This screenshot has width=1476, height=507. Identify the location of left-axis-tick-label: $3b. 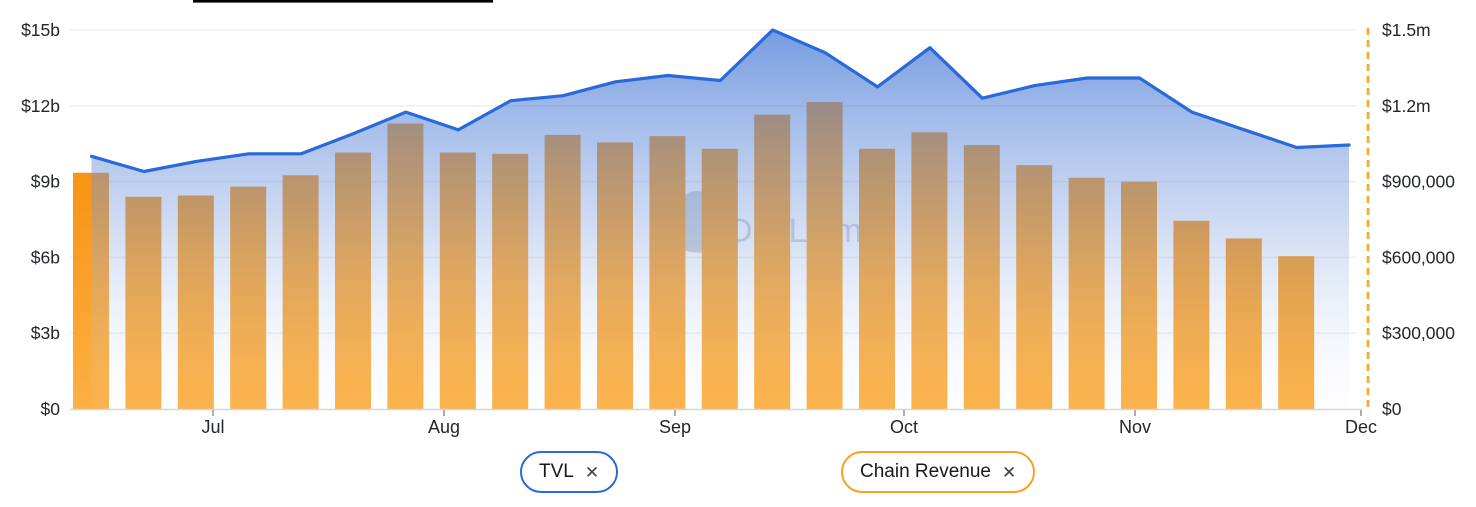
(45, 333).